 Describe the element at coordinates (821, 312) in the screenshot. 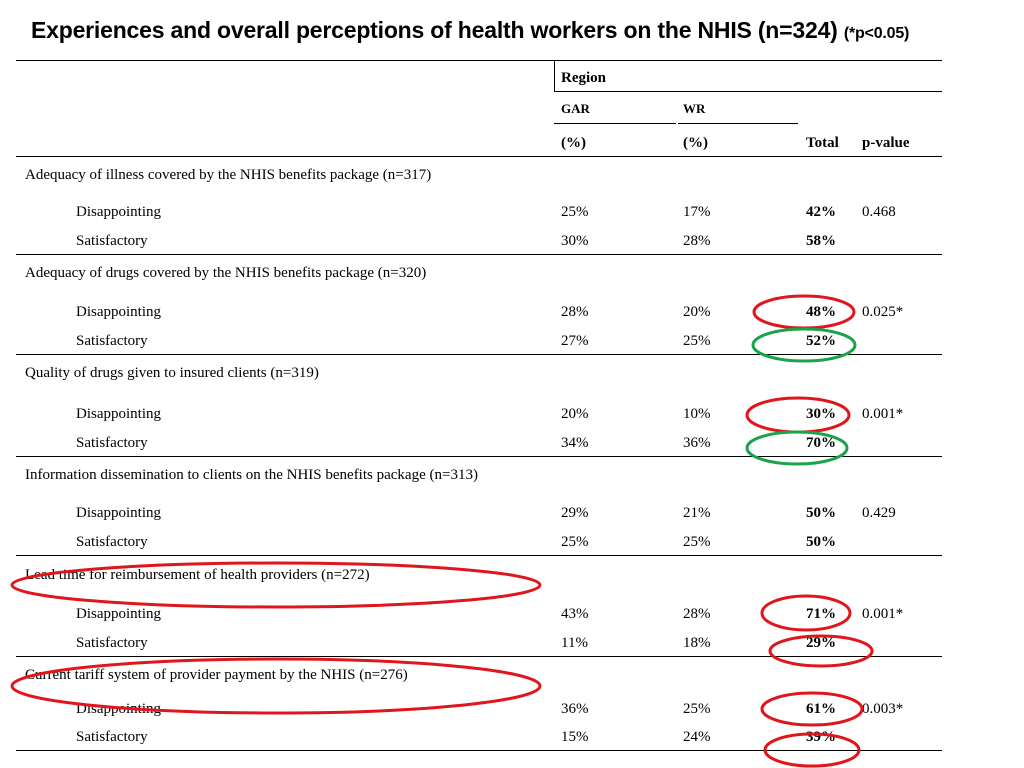

I see `row-total-value: 48%` at that location.